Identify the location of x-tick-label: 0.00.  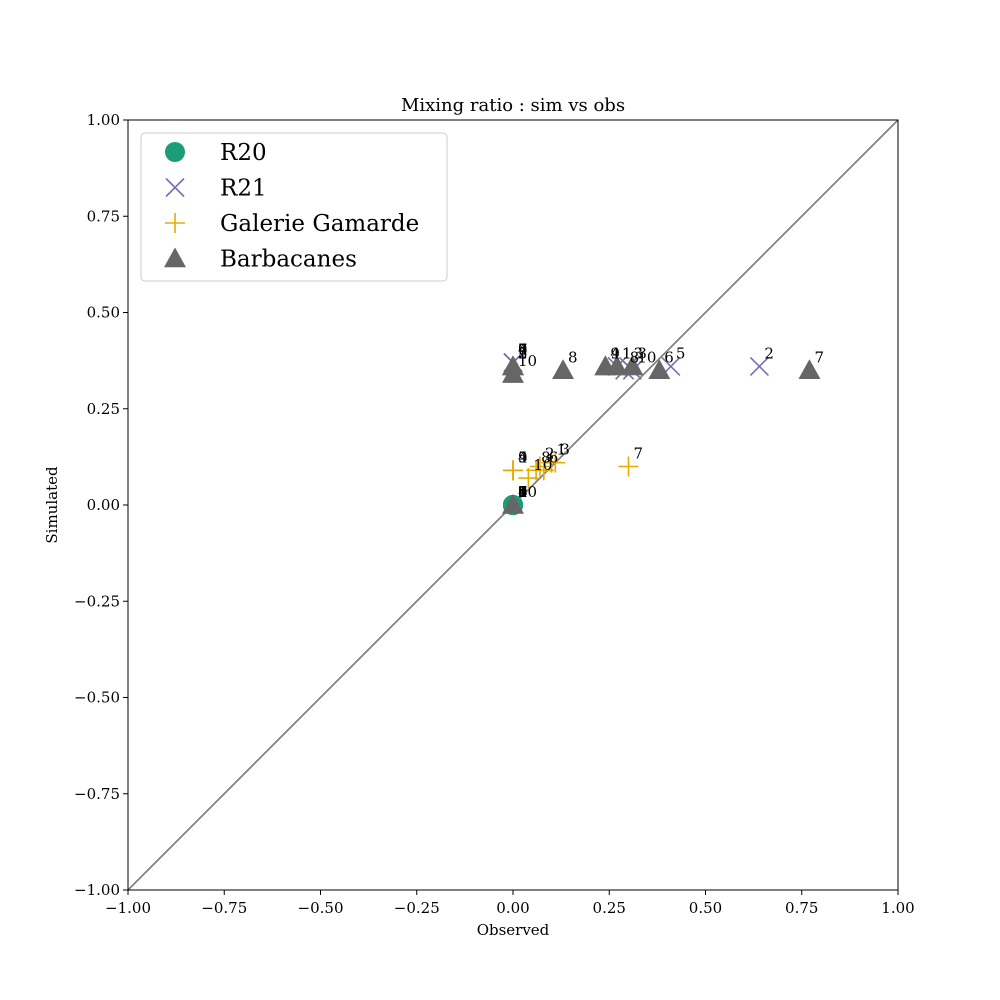
(512, 908).